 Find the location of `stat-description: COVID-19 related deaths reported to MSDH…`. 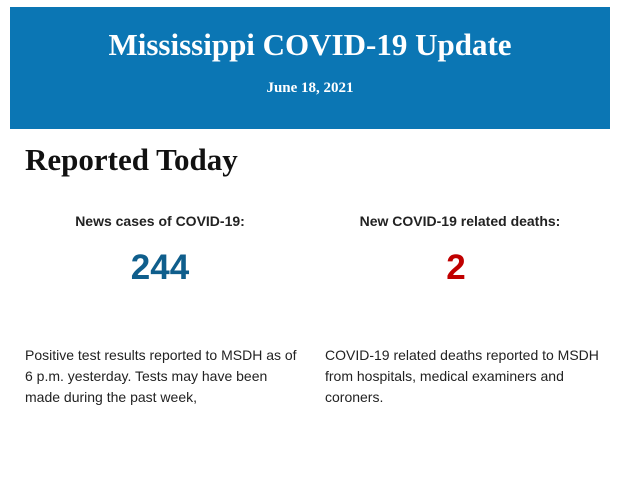

stat-description: COVID-19 related deaths reported to MSDH… is located at coordinates (462, 376).